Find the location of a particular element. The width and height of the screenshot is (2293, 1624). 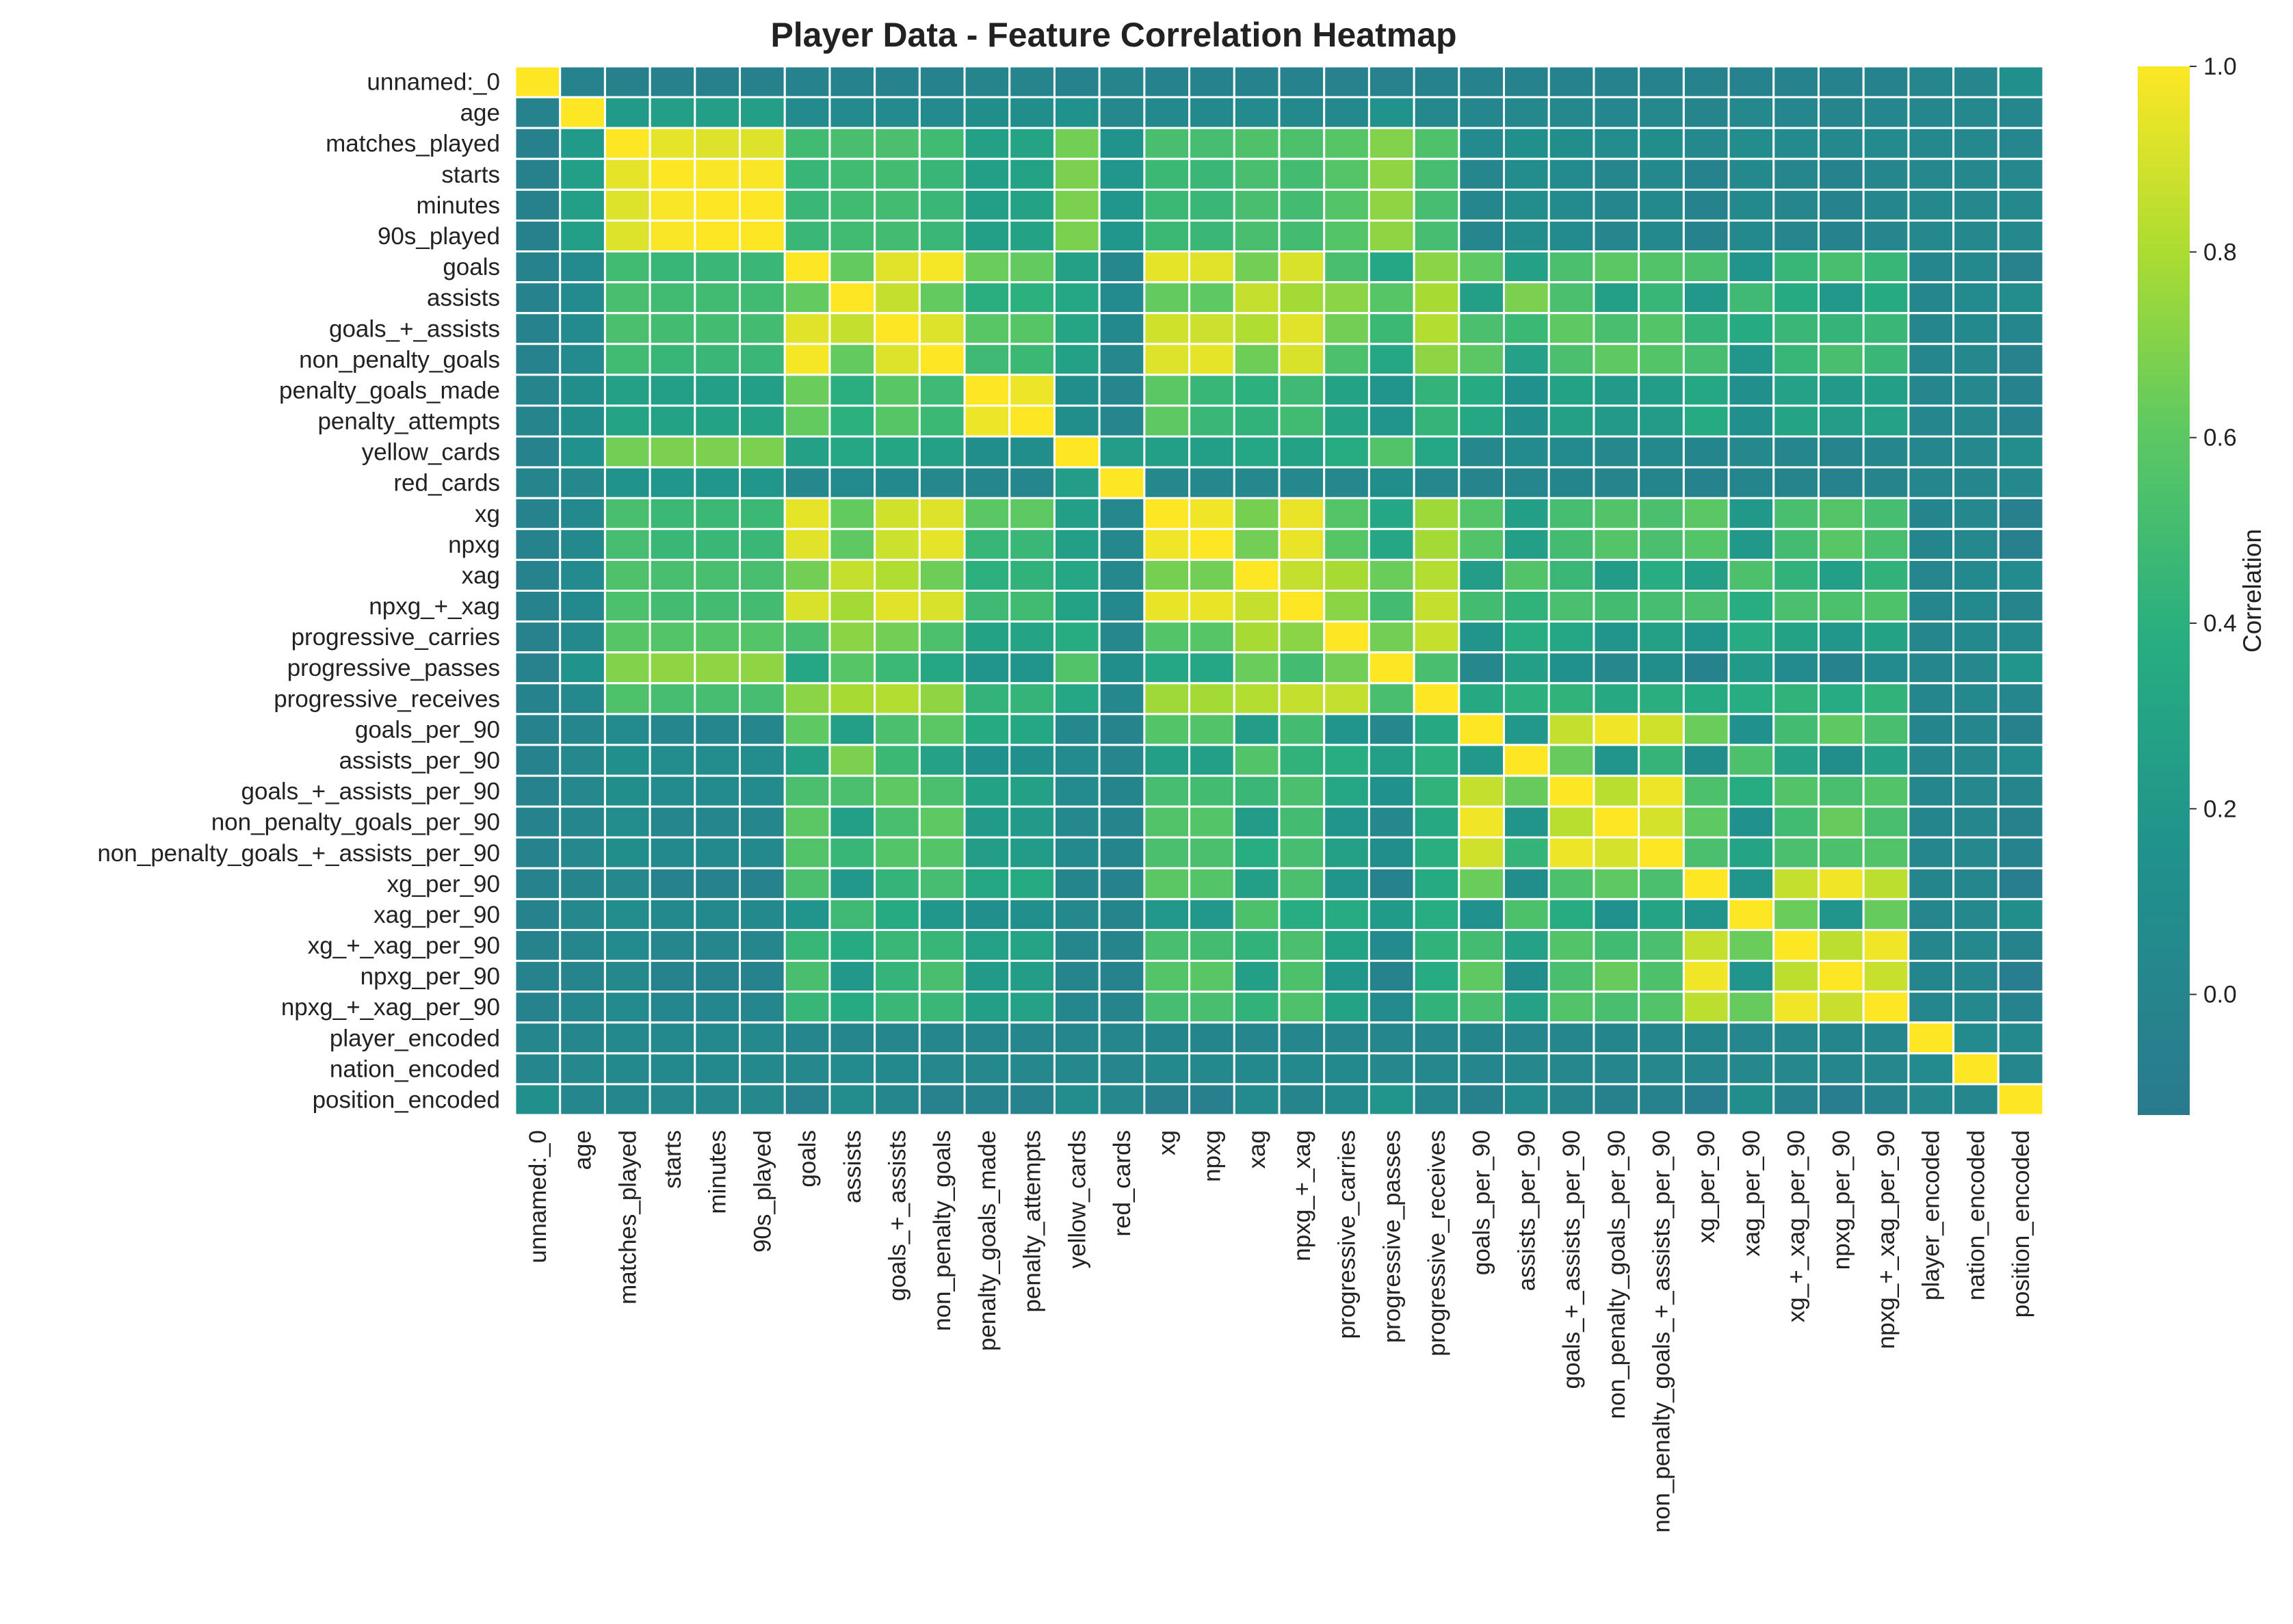

heatmap-cell-nation_encoded-xg_+_xag_per_90 is located at coordinates (1796, 1069).